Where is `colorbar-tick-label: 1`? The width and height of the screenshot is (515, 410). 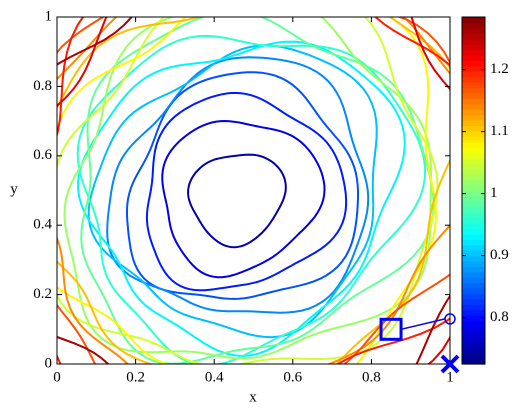
colorbar-tick-label: 1 is located at coordinates (494, 193).